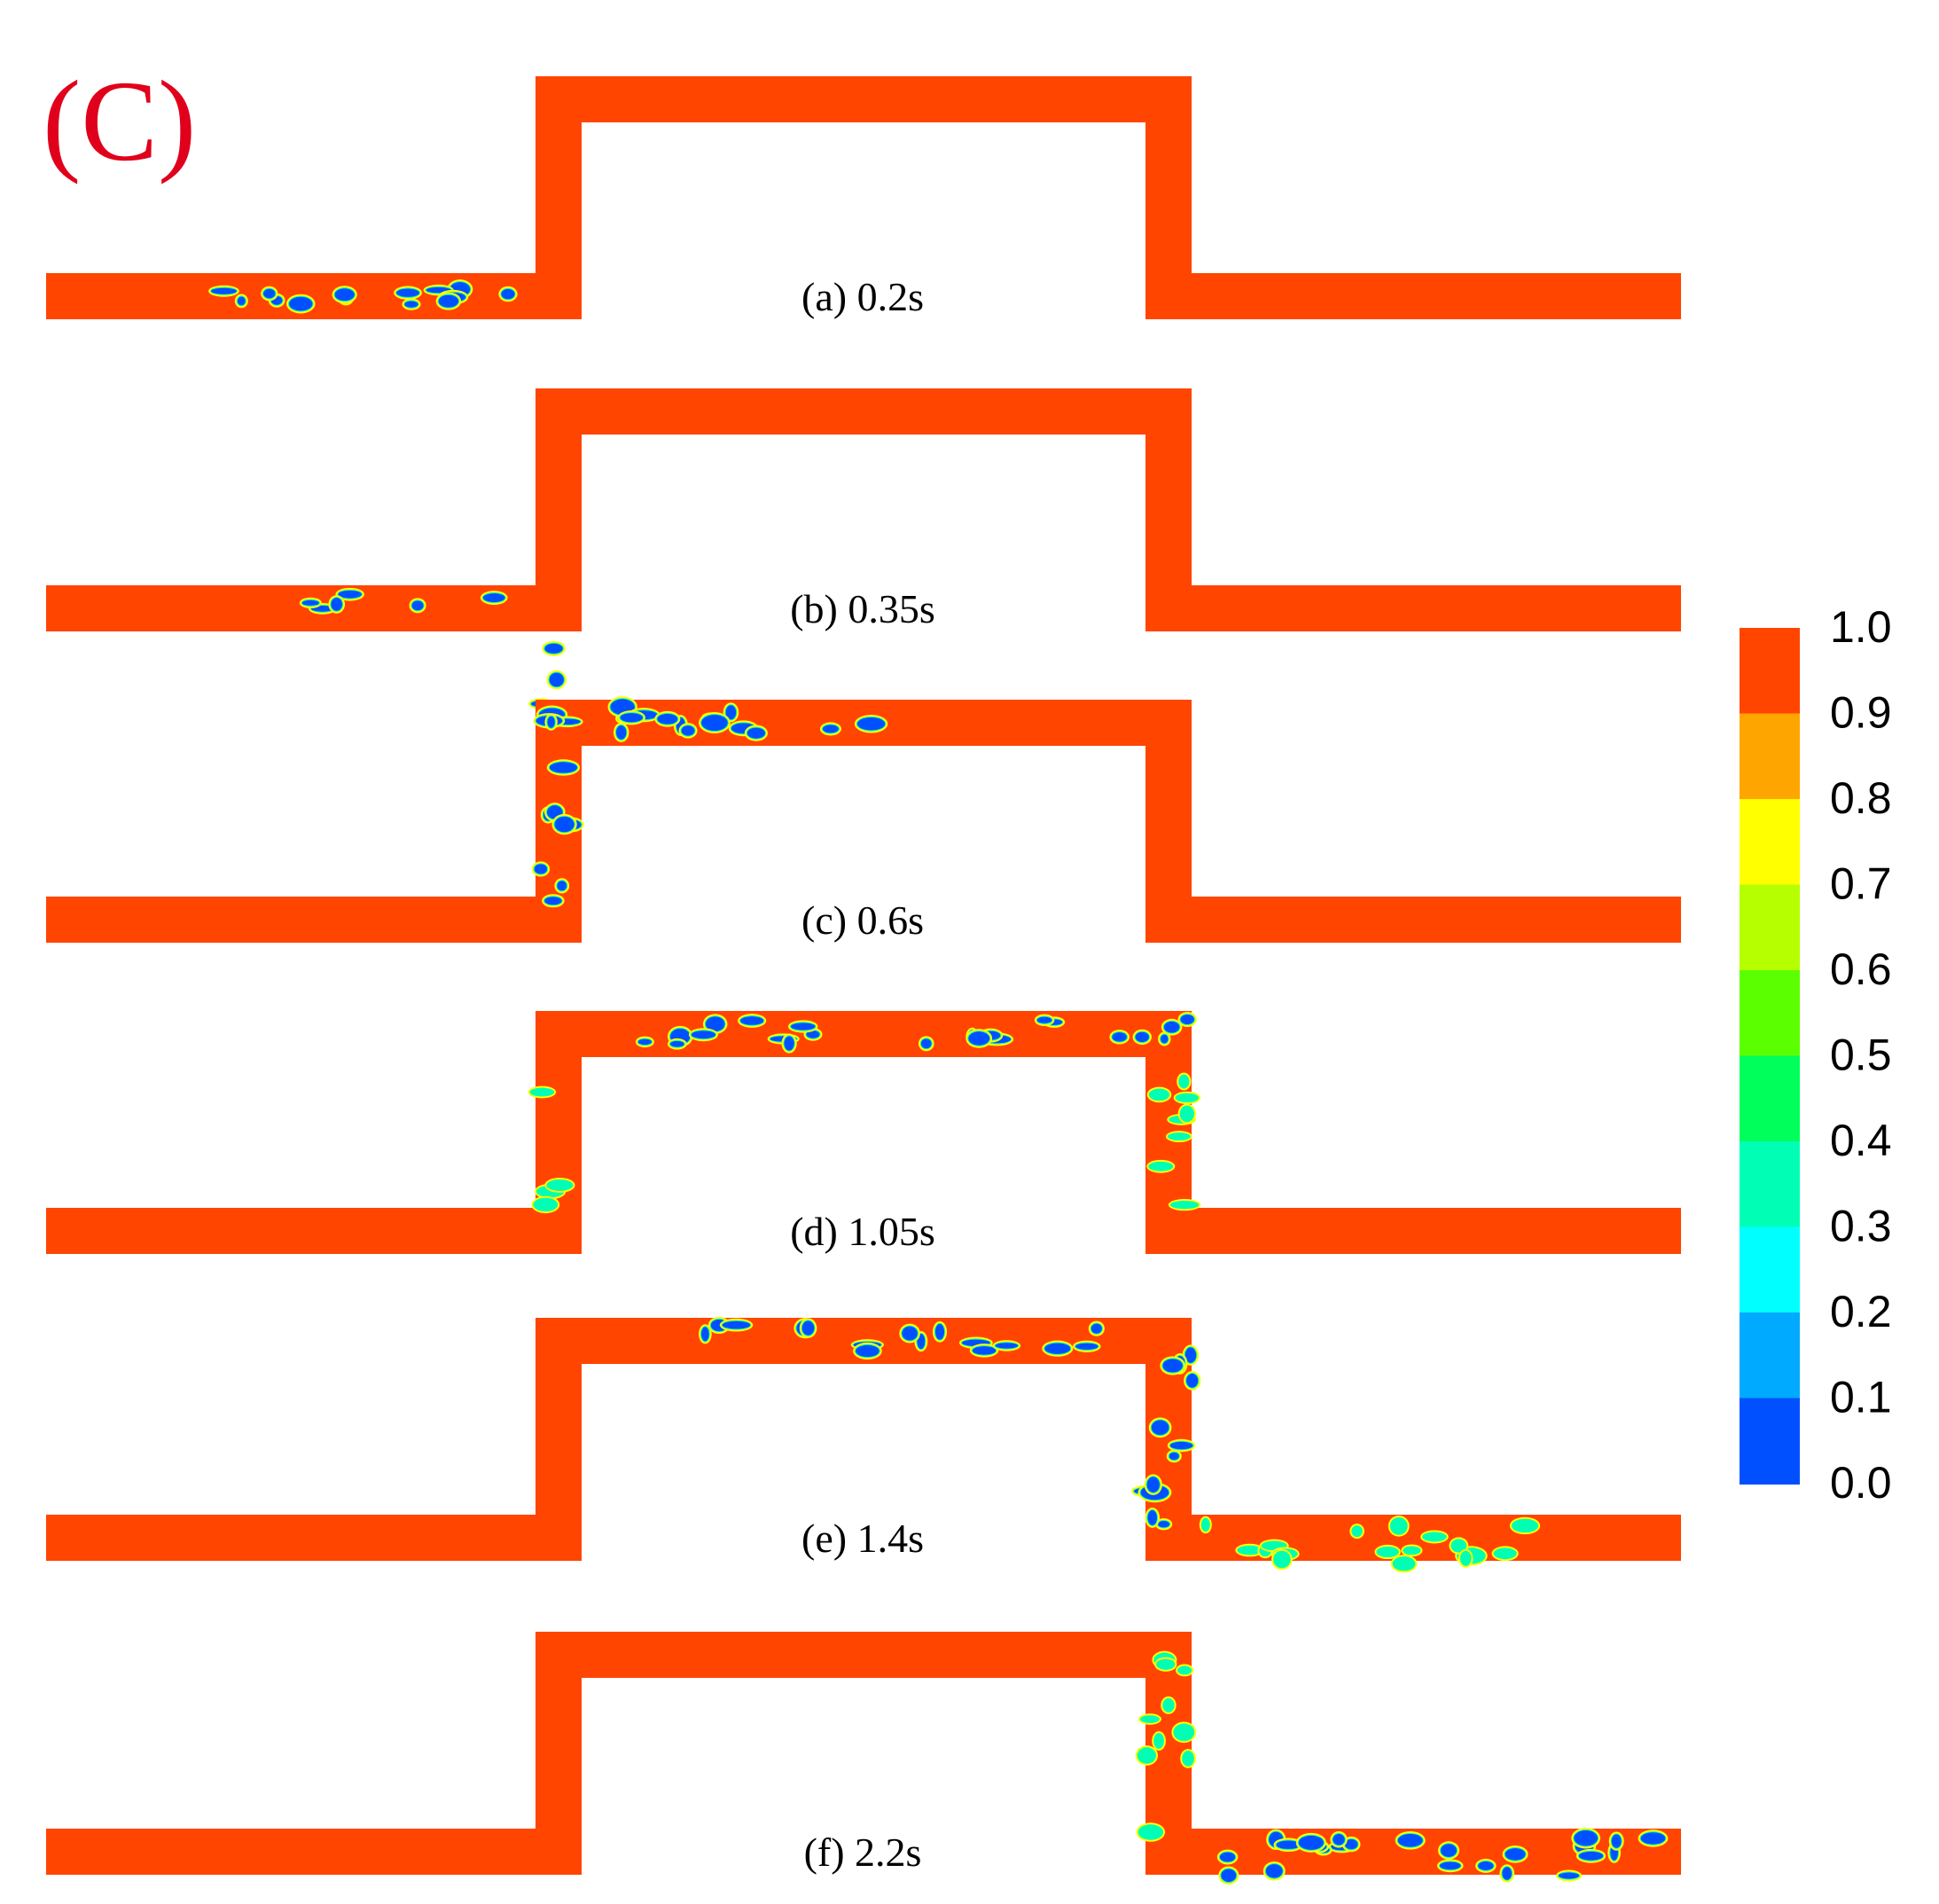  What do you see at coordinates (1861, 713) in the screenshot?
I see `colorbar-tick-label: 0.9` at bounding box center [1861, 713].